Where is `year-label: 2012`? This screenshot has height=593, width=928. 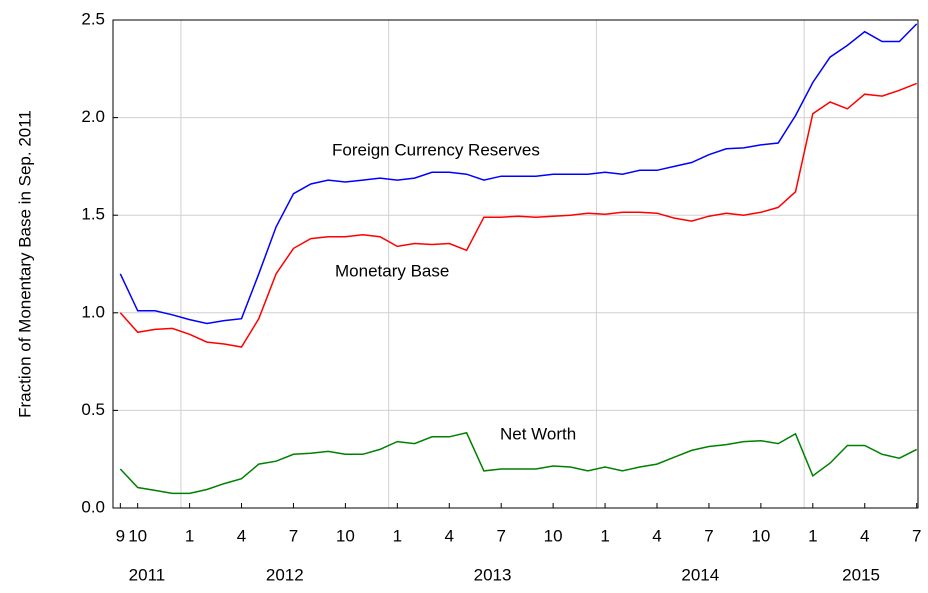 year-label: 2012 is located at coordinates (285, 574).